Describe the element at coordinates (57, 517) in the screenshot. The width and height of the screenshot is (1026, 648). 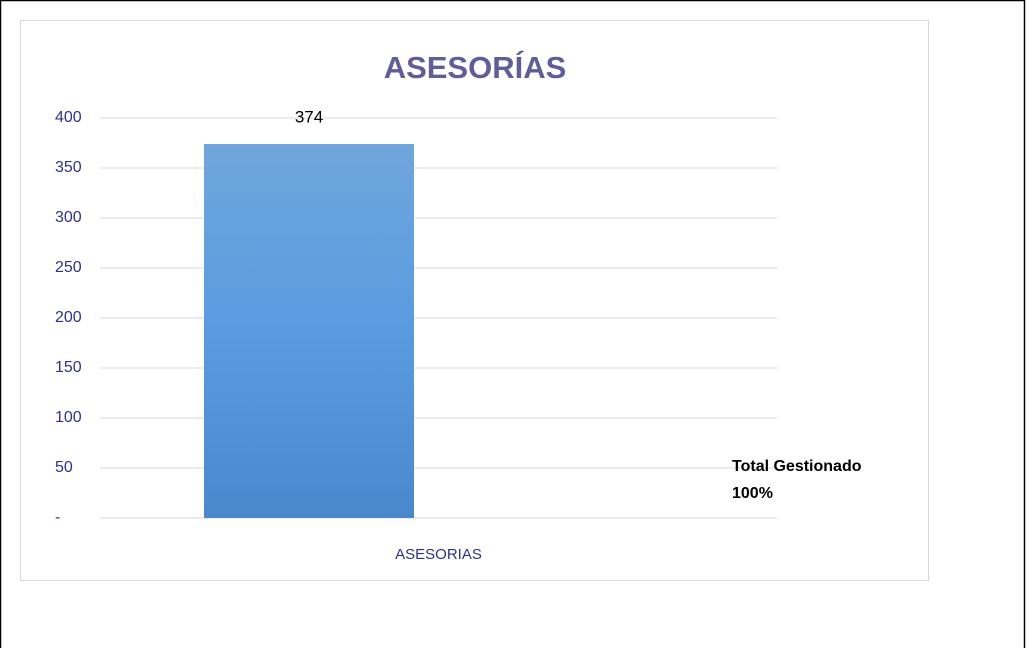
I see `y-tick-label: -` at that location.